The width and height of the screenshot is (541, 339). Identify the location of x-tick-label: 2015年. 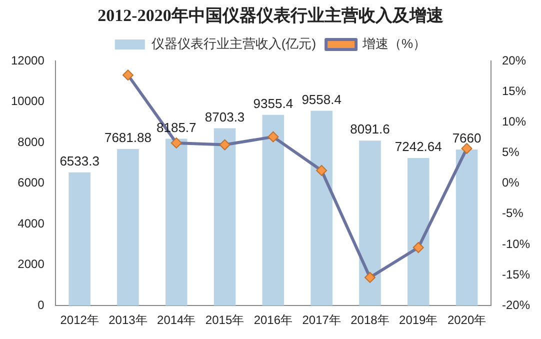
(224, 320).